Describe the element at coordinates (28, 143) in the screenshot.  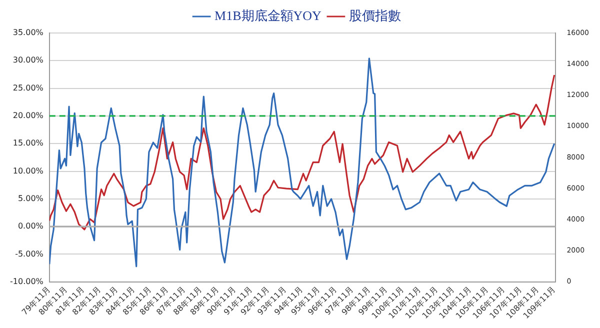
I see `y-tick-label: 15.00%` at that location.